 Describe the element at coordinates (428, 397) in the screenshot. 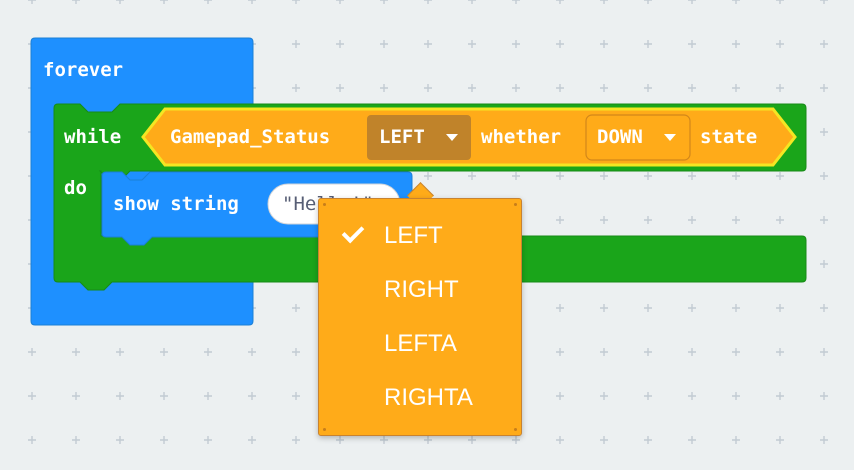

I see `menu-item-label: RIGHTA` at that location.